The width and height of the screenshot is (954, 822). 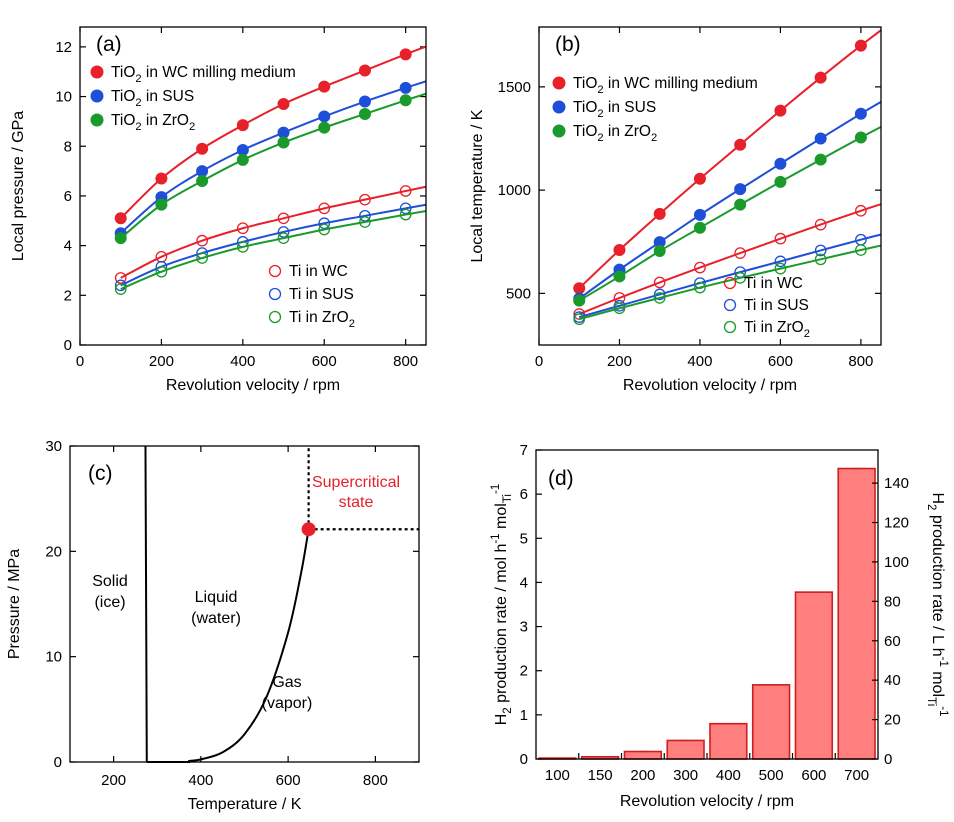 What do you see at coordinates (63, 47) in the screenshot?
I see `y-tick-label: 12` at bounding box center [63, 47].